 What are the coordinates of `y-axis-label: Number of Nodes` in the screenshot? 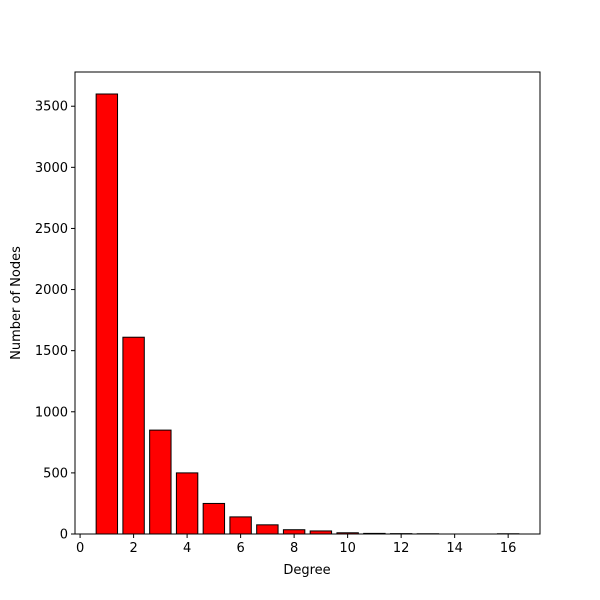 It's located at (16, 303).